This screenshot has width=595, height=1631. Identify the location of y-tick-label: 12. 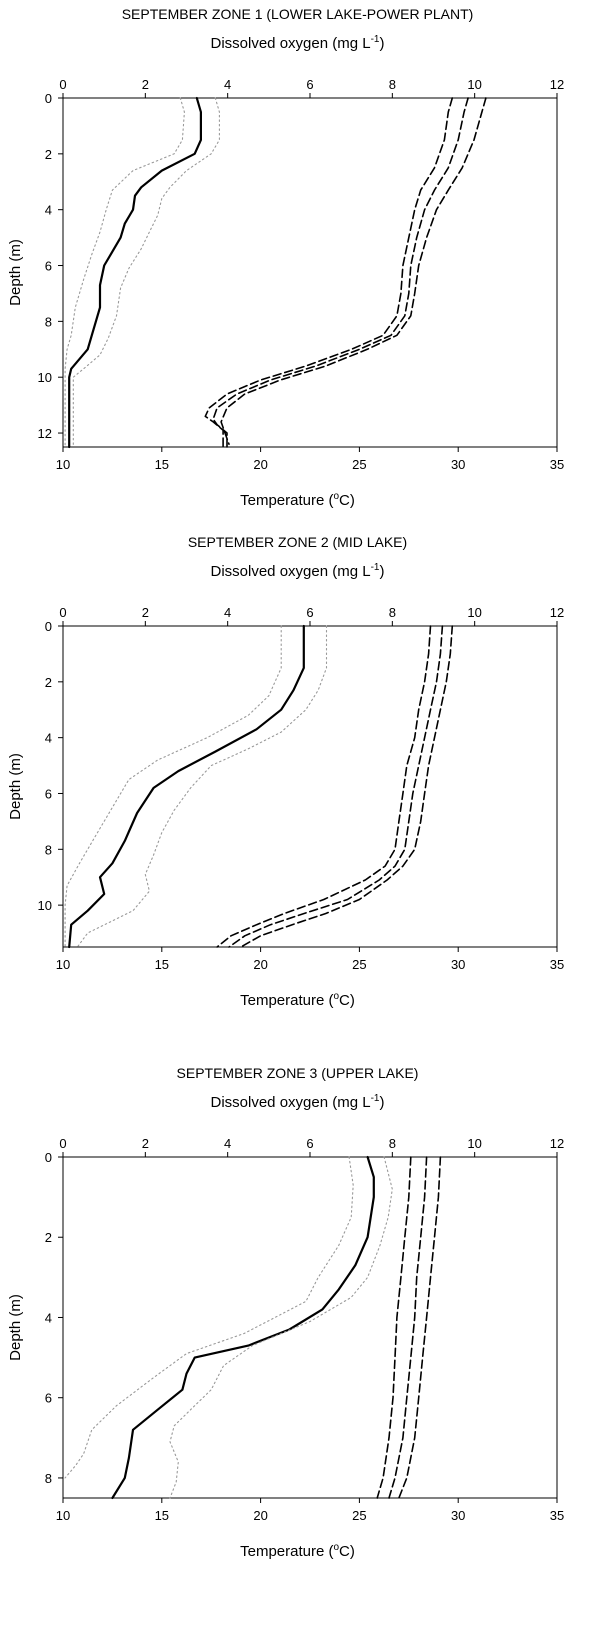
(45, 433).